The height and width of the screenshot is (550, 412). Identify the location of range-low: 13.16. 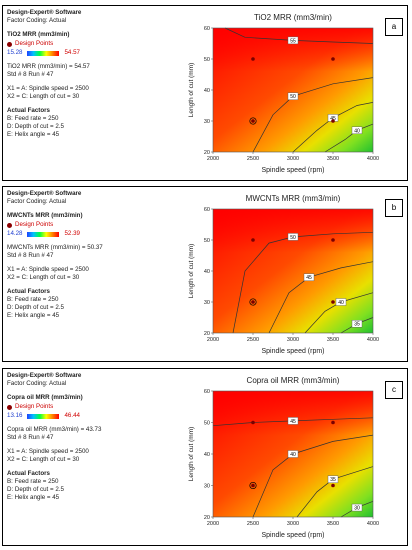
(15, 415).